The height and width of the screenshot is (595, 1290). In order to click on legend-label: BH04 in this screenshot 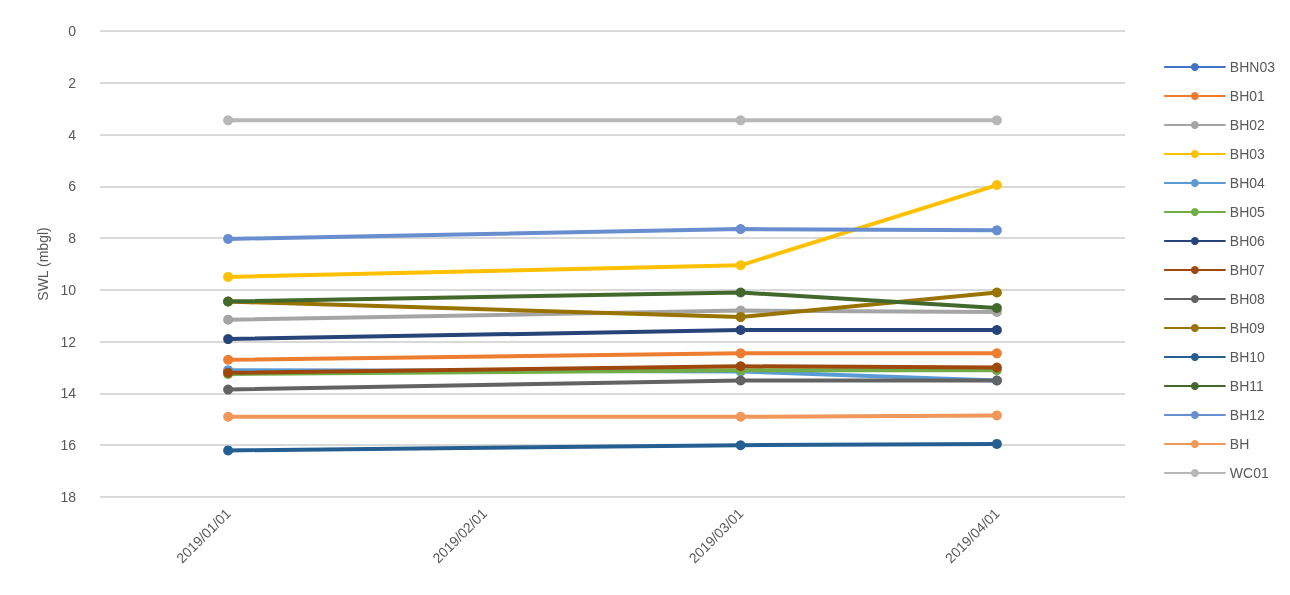, I will do `click(1247, 183)`.